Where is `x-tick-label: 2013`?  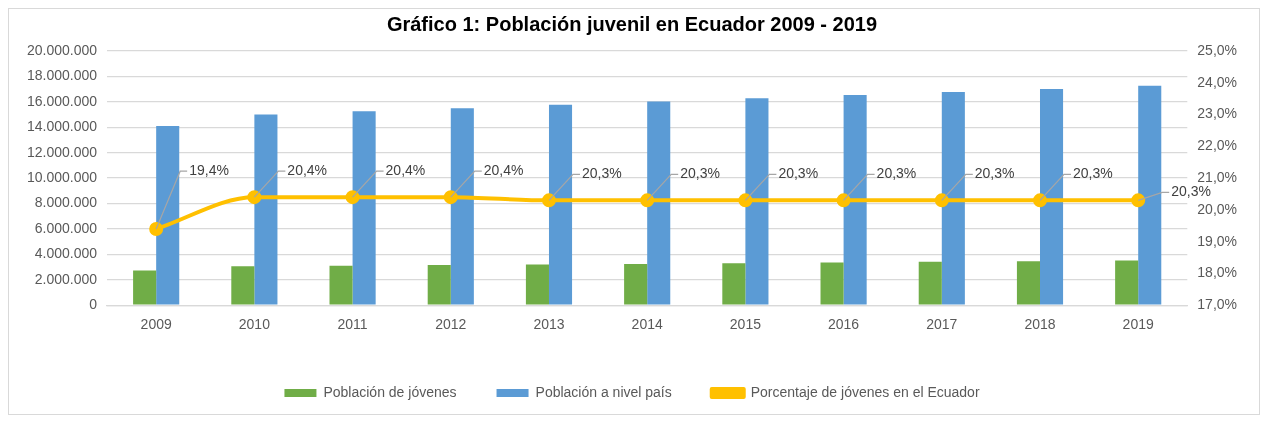 x-tick-label: 2013 is located at coordinates (549, 324).